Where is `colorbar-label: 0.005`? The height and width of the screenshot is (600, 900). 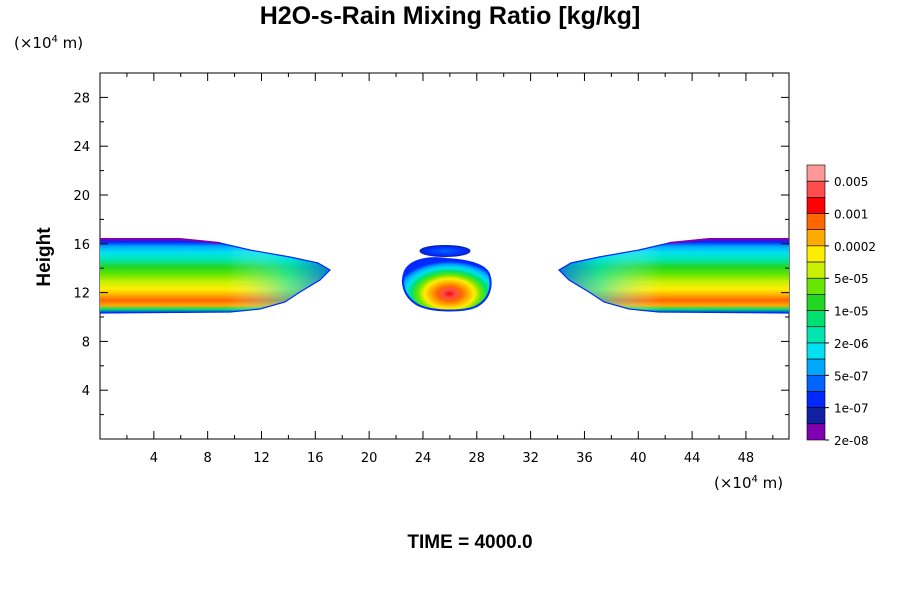 colorbar-label: 0.005 is located at coordinates (851, 182).